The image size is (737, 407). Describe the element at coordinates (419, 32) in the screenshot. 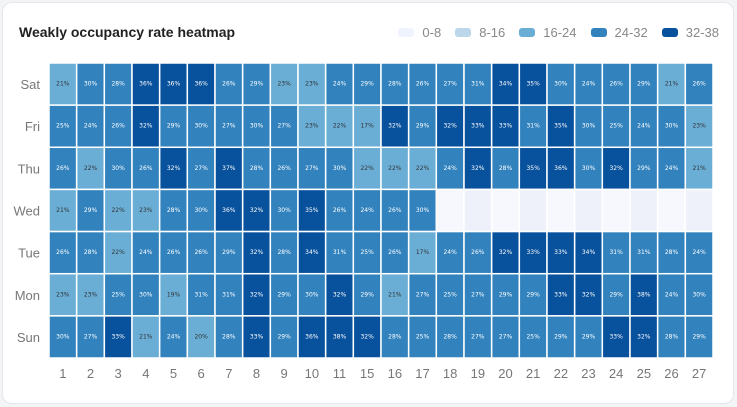

I see `legend-item: 0-8` at that location.